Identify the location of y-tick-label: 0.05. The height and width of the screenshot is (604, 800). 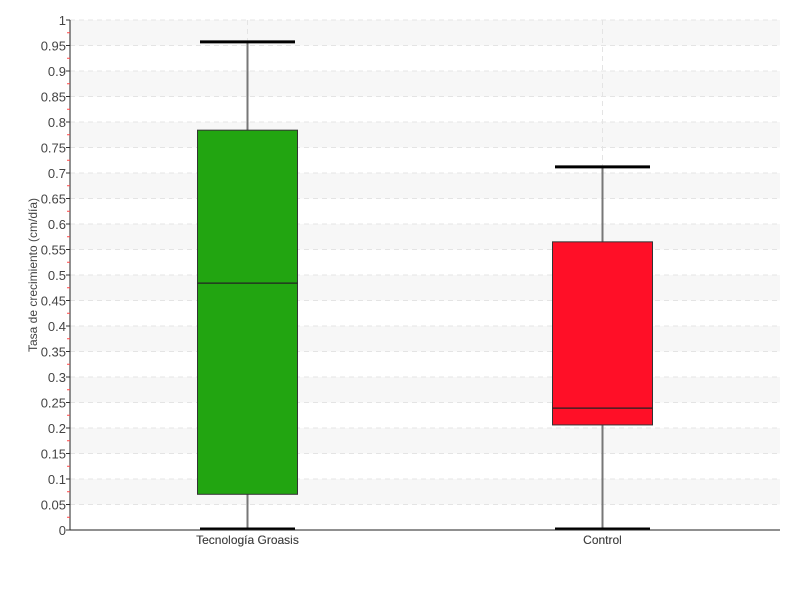
(53, 505).